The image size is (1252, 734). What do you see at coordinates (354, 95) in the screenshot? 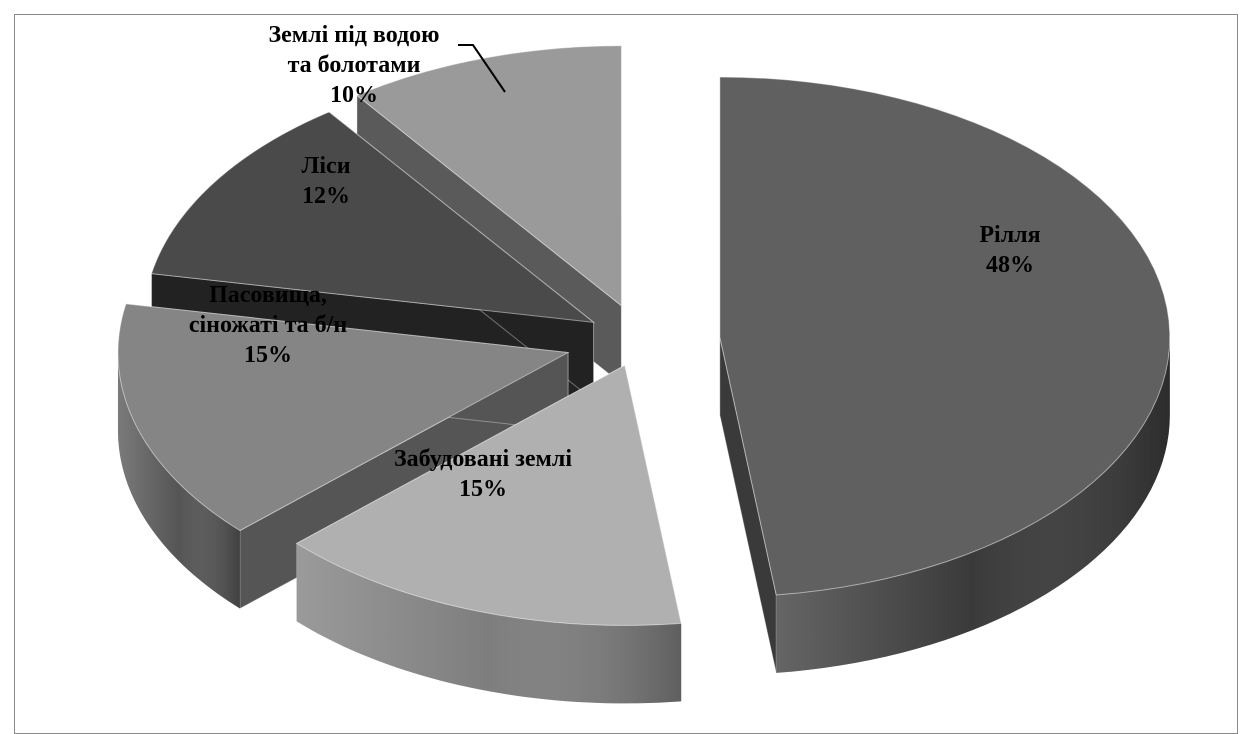
I see `data-label-line: 10%` at bounding box center [354, 95].